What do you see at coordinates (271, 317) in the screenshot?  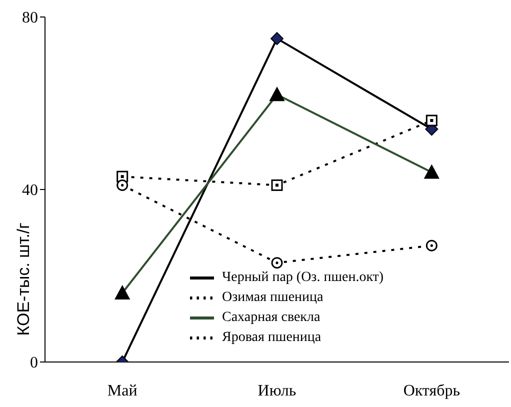 I see `legend-label: Сахарная свекла` at bounding box center [271, 317].